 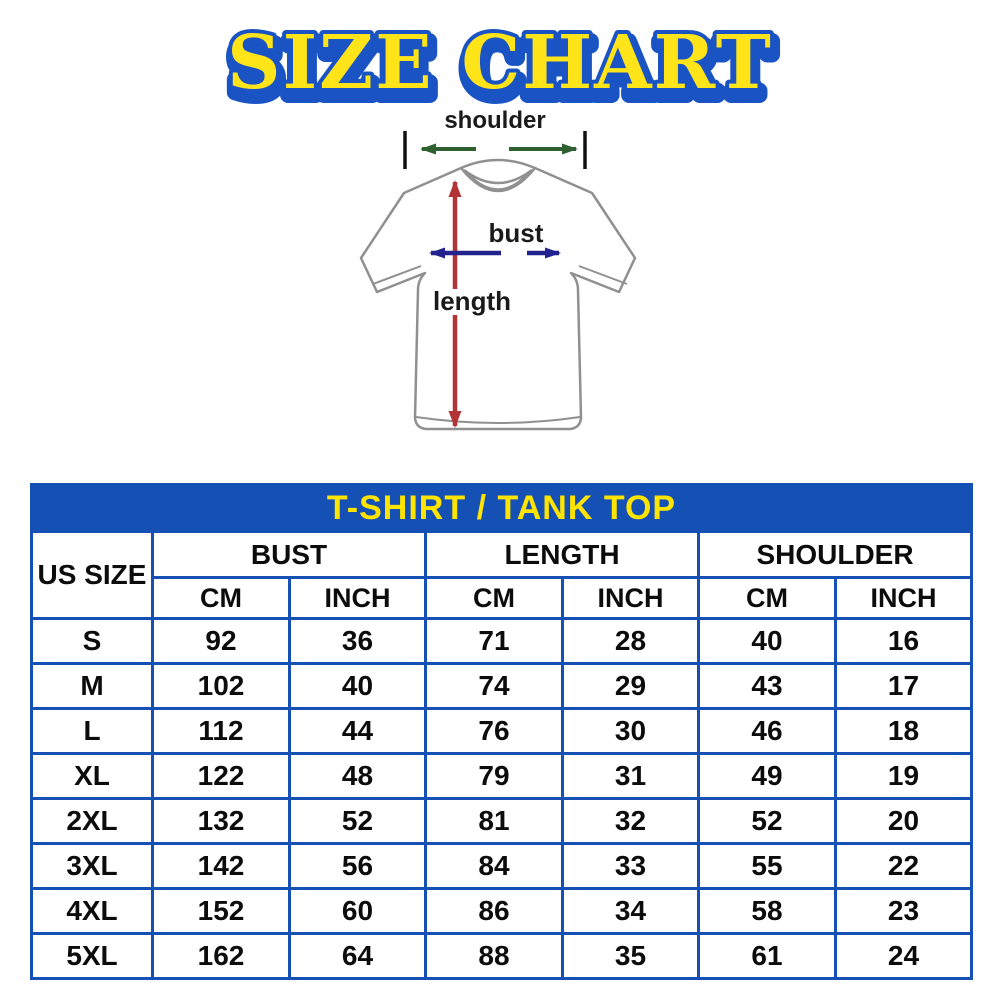 What do you see at coordinates (500, 63) in the screenshot?
I see `size-chart-title: SIZE CHART` at bounding box center [500, 63].